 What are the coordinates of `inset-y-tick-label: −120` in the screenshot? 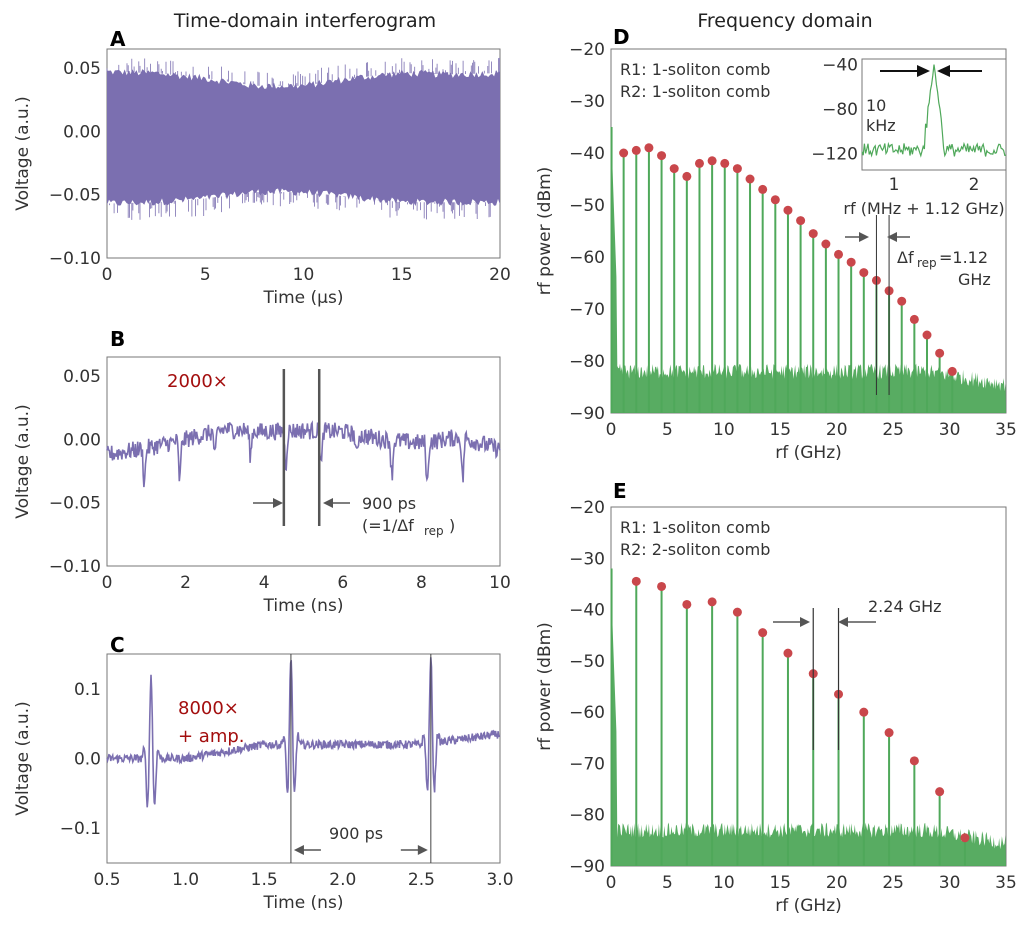 It's located at (834, 154).